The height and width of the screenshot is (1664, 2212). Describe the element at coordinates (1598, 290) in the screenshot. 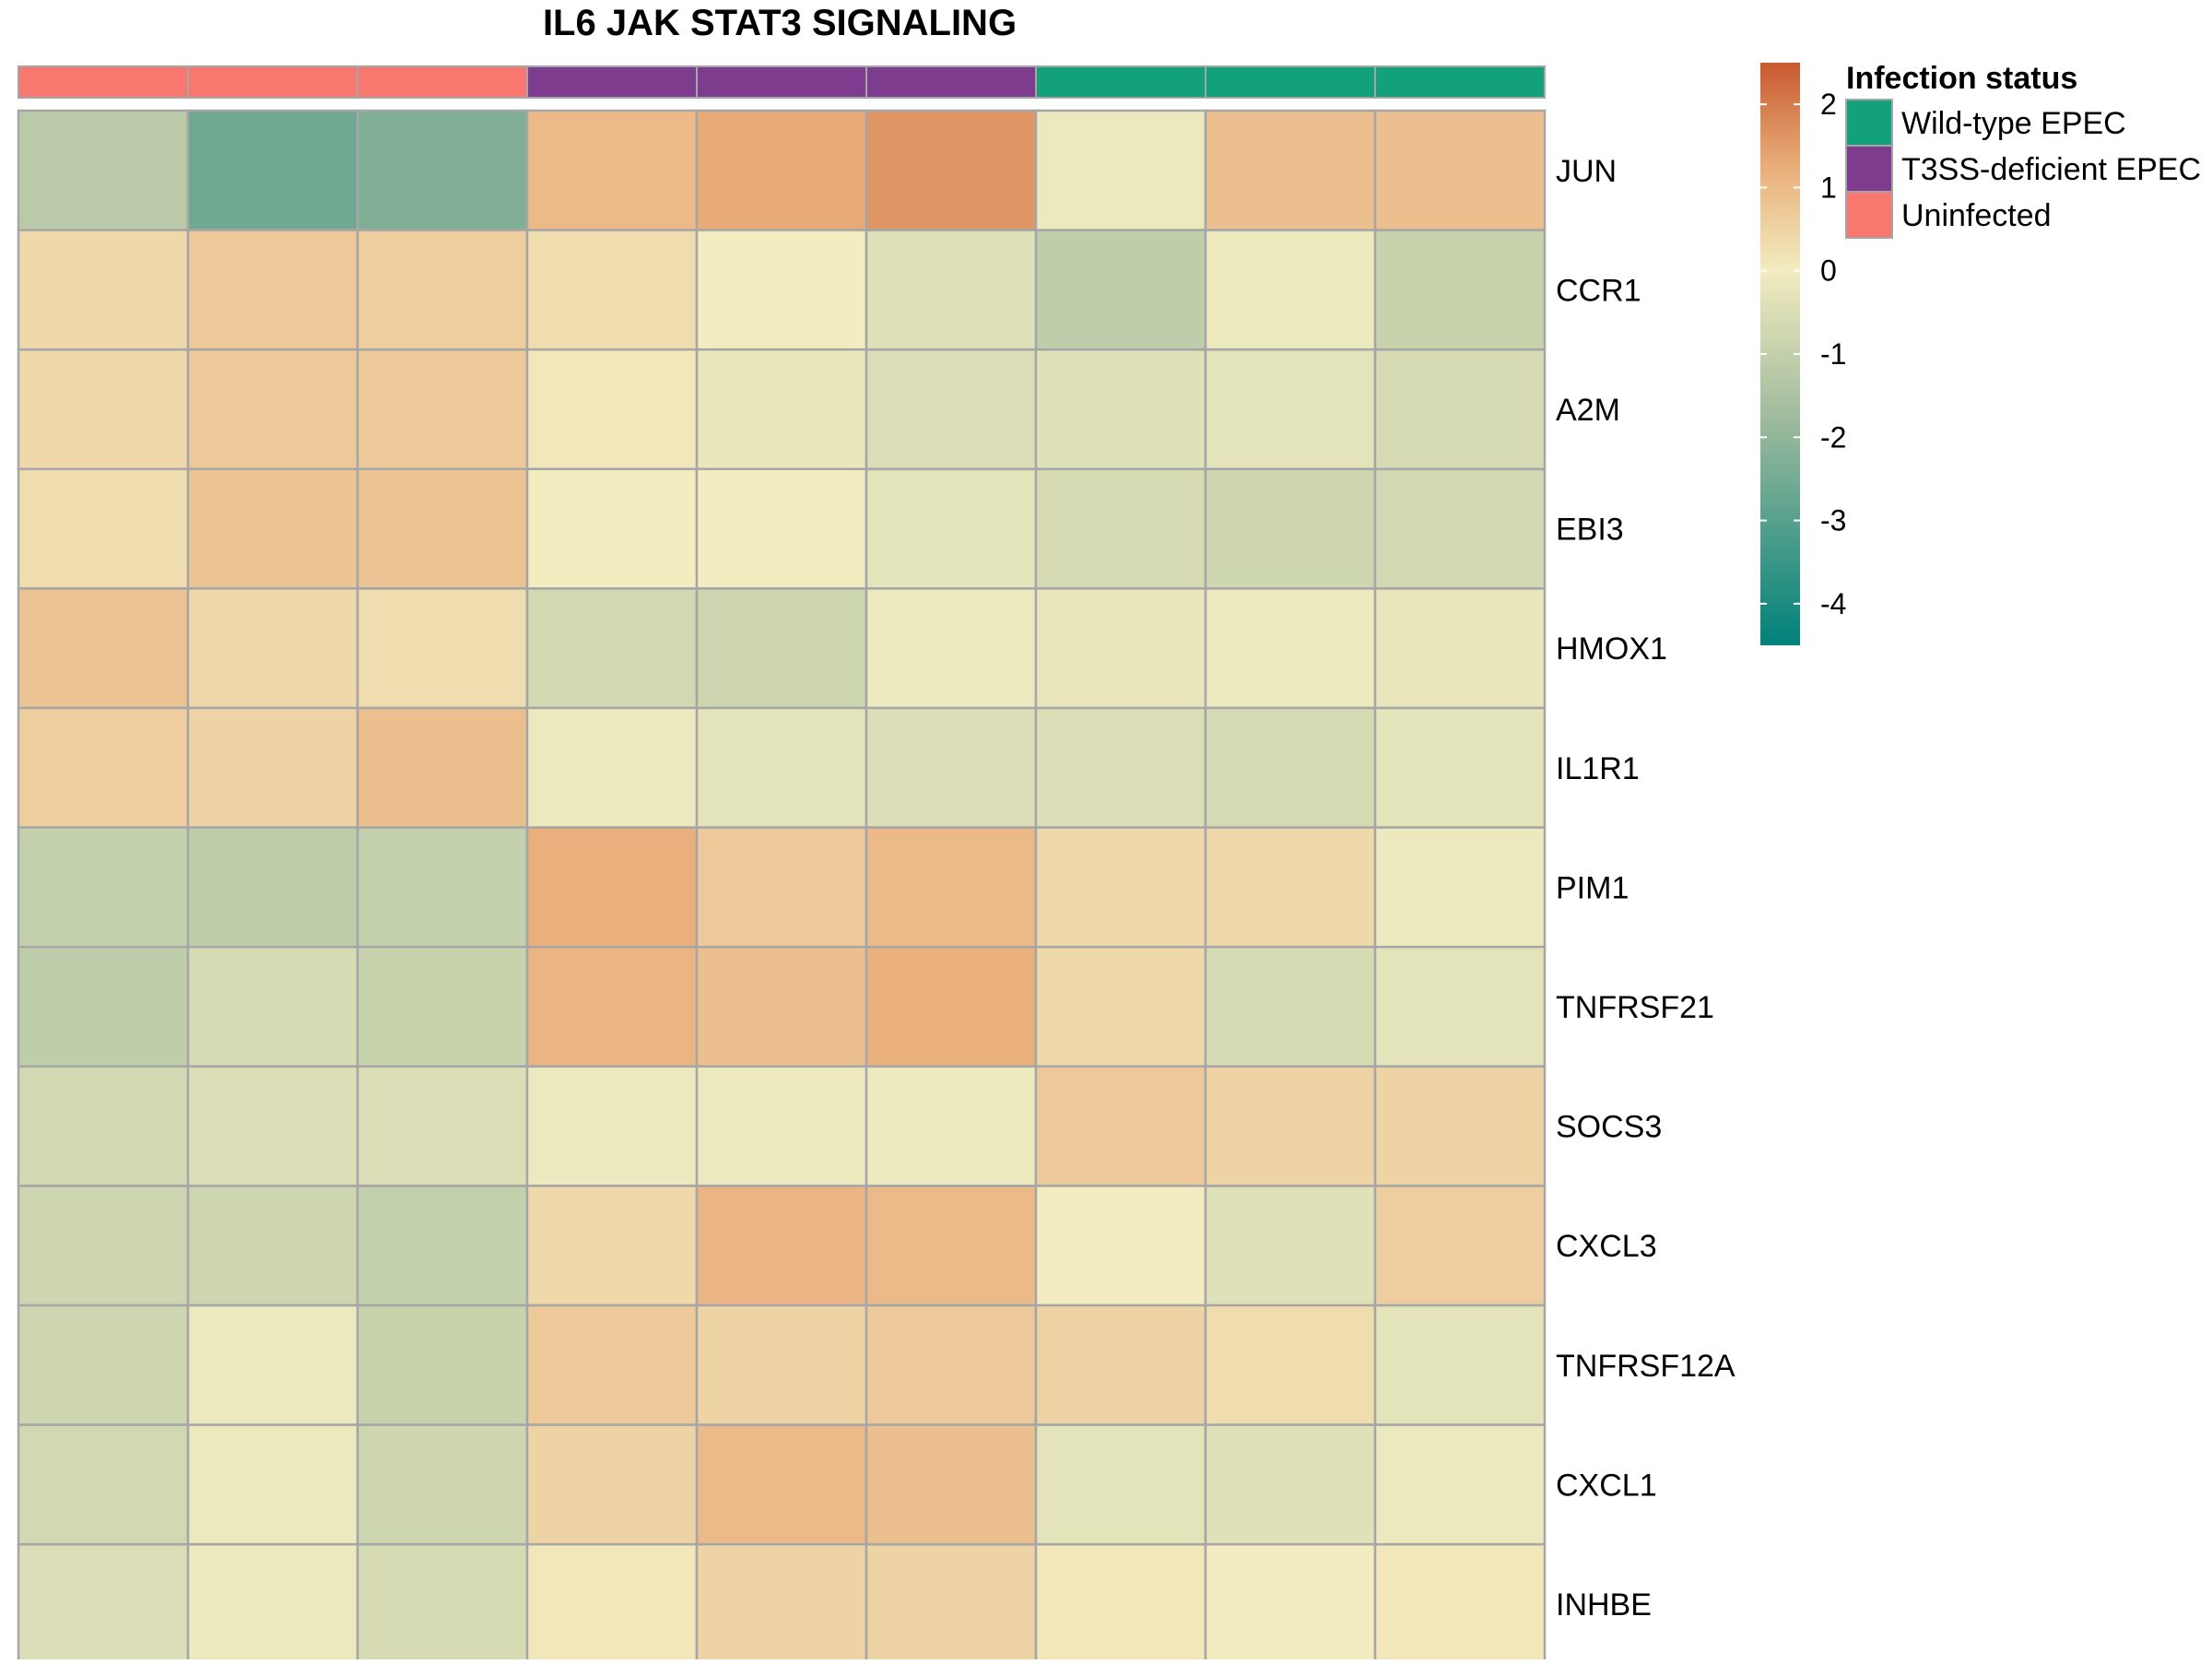

I see `row-label: CCR1` at that location.